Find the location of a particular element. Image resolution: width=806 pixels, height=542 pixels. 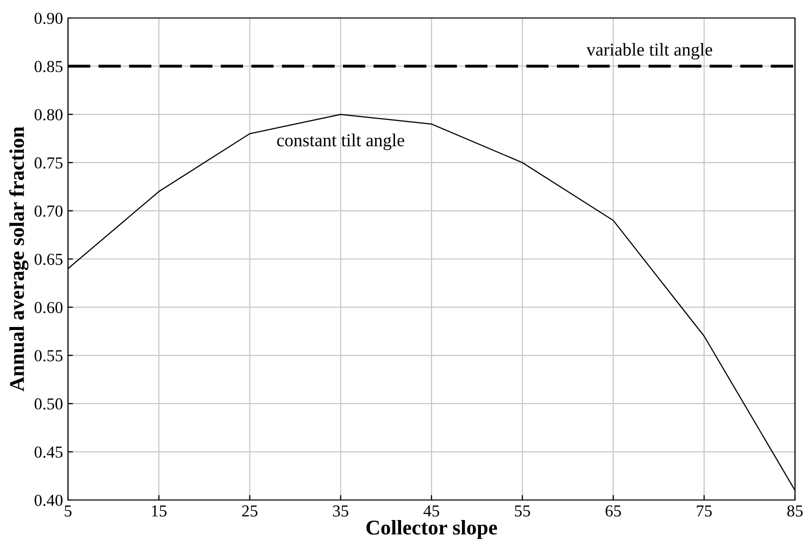

x-tick-label: 35 is located at coordinates (340, 511).